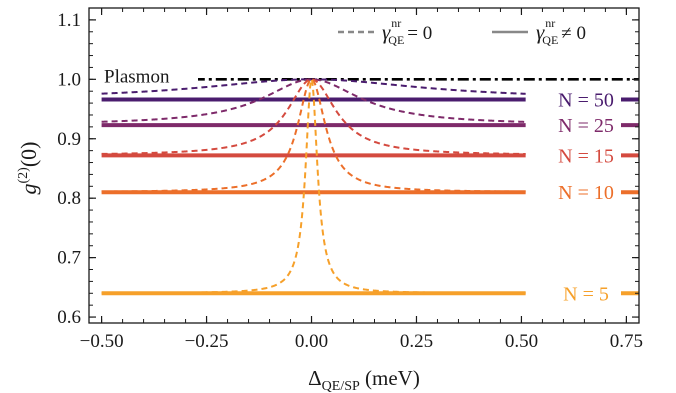  I want to click on legend-solid-label: γnr QE ≠ 0, so click(561, 31).